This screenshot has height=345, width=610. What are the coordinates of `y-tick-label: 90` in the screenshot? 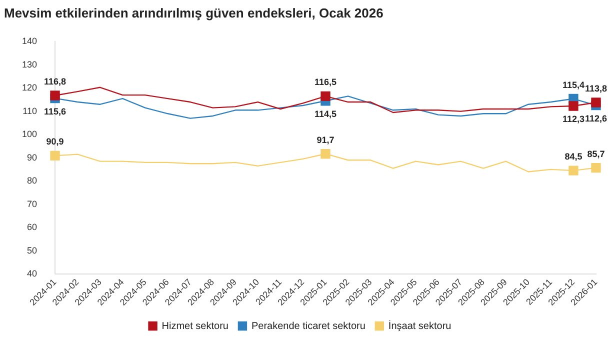 It's located at (32, 157).